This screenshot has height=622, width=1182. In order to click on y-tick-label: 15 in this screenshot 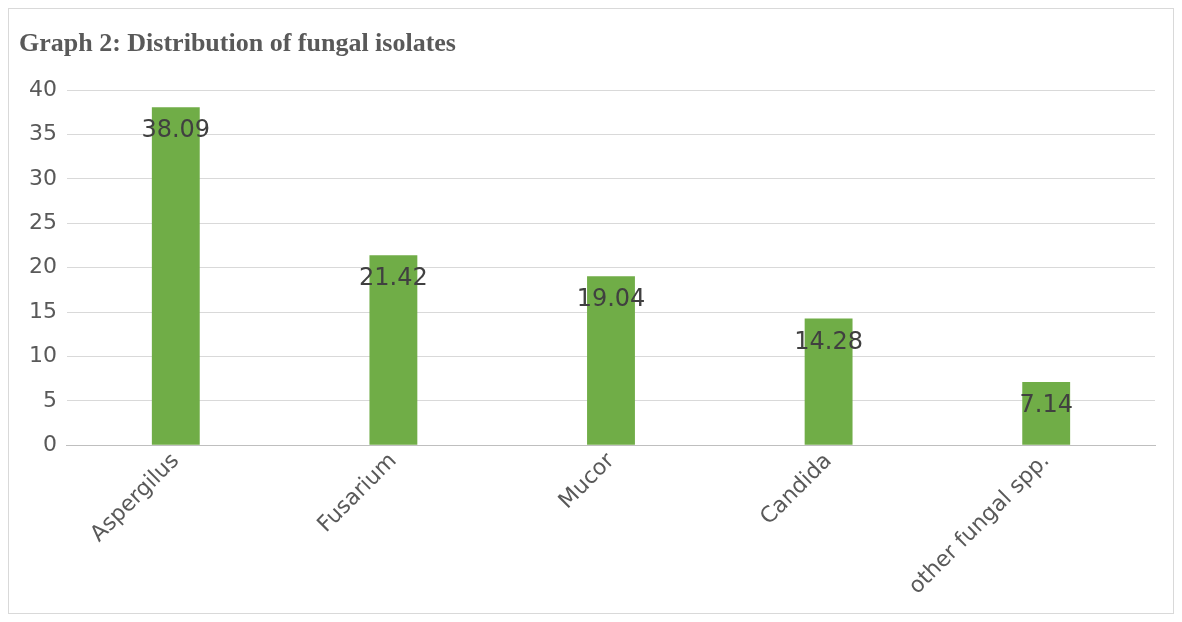, I will do `click(42, 310)`.